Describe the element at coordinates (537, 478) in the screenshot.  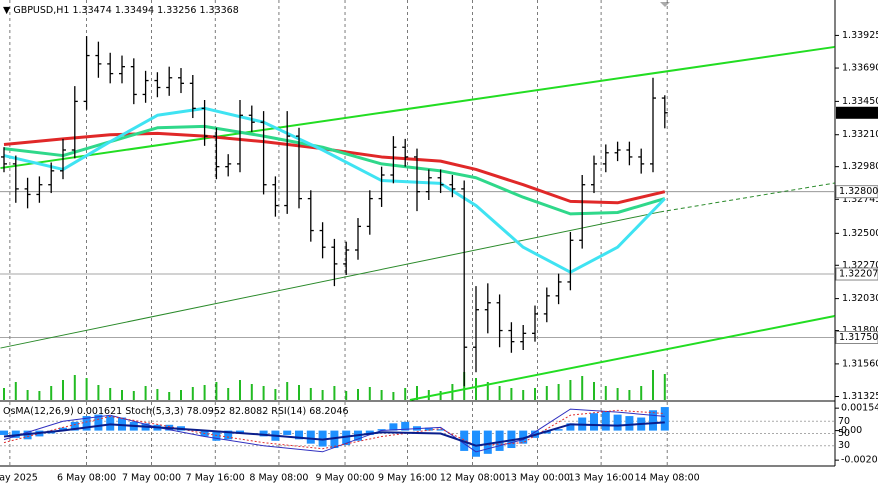
I see `x-tick-label: 13 May 00:00` at that location.